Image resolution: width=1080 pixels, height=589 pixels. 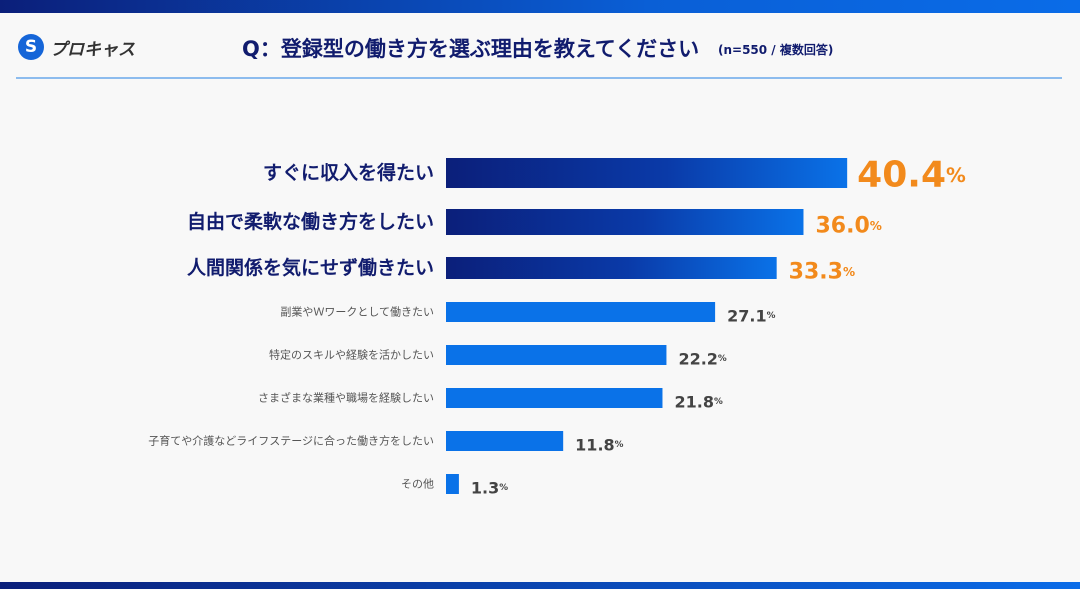 What do you see at coordinates (698, 402) in the screenshot?
I see `value-label: 21.8%` at bounding box center [698, 402].